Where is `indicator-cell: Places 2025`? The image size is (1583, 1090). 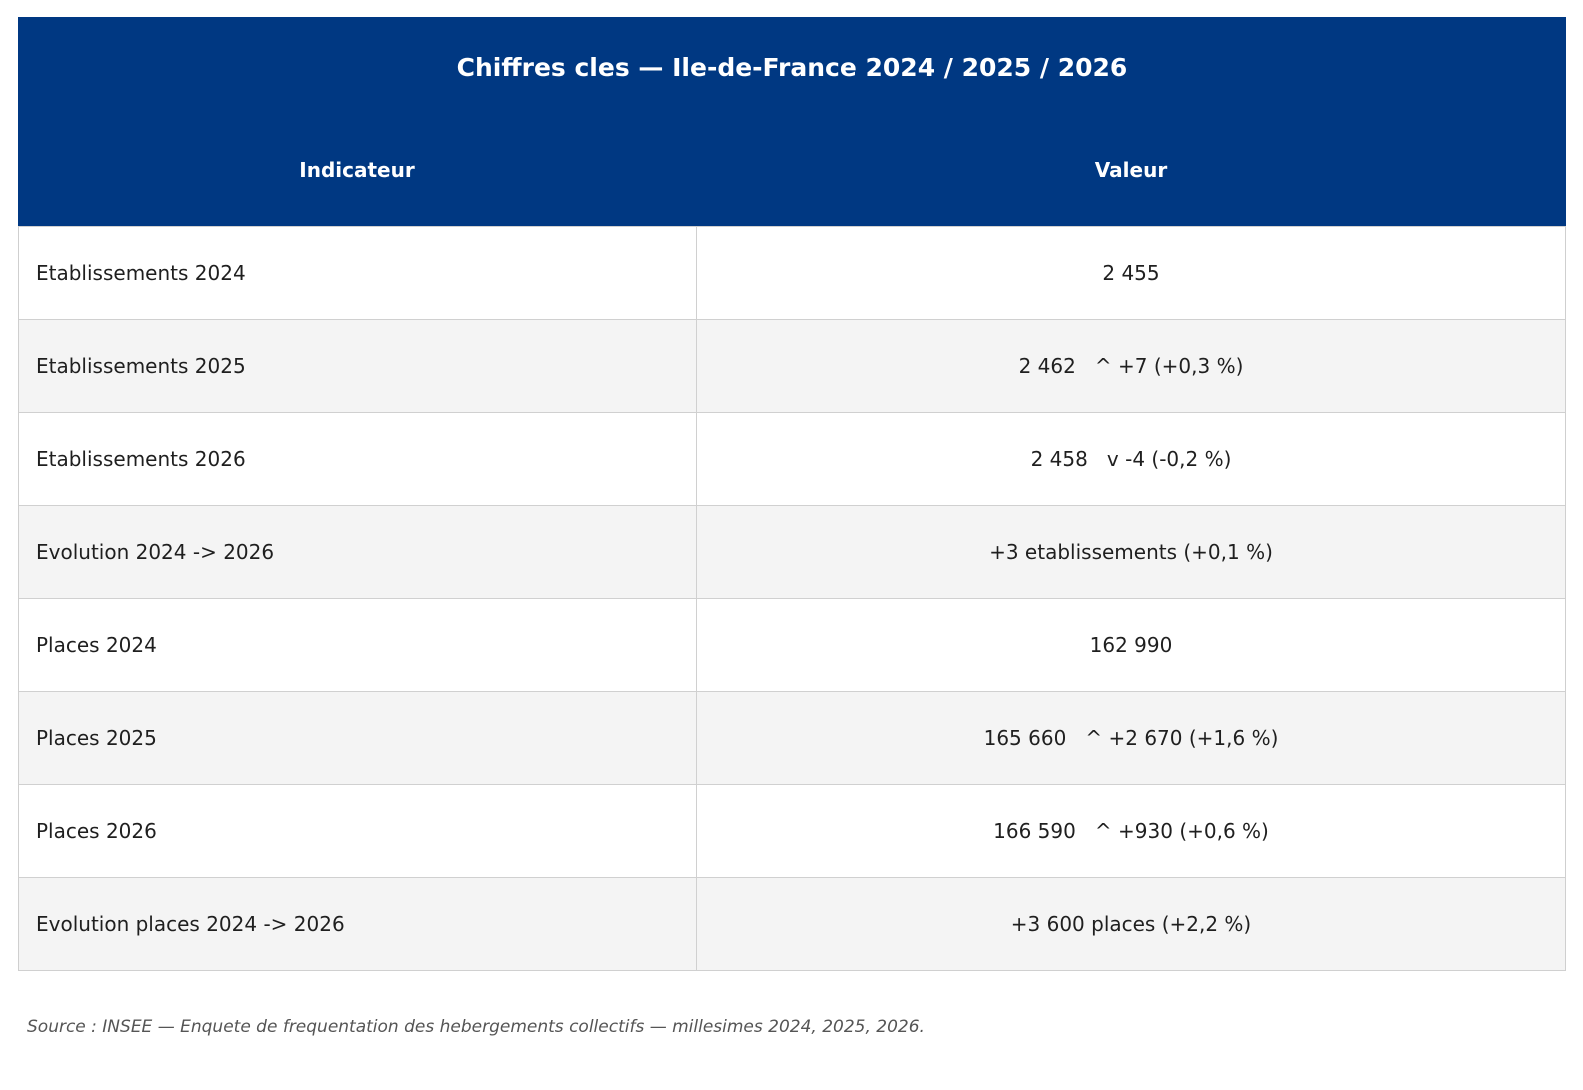 indicator-cell: Places 2025 is located at coordinates (358, 738).